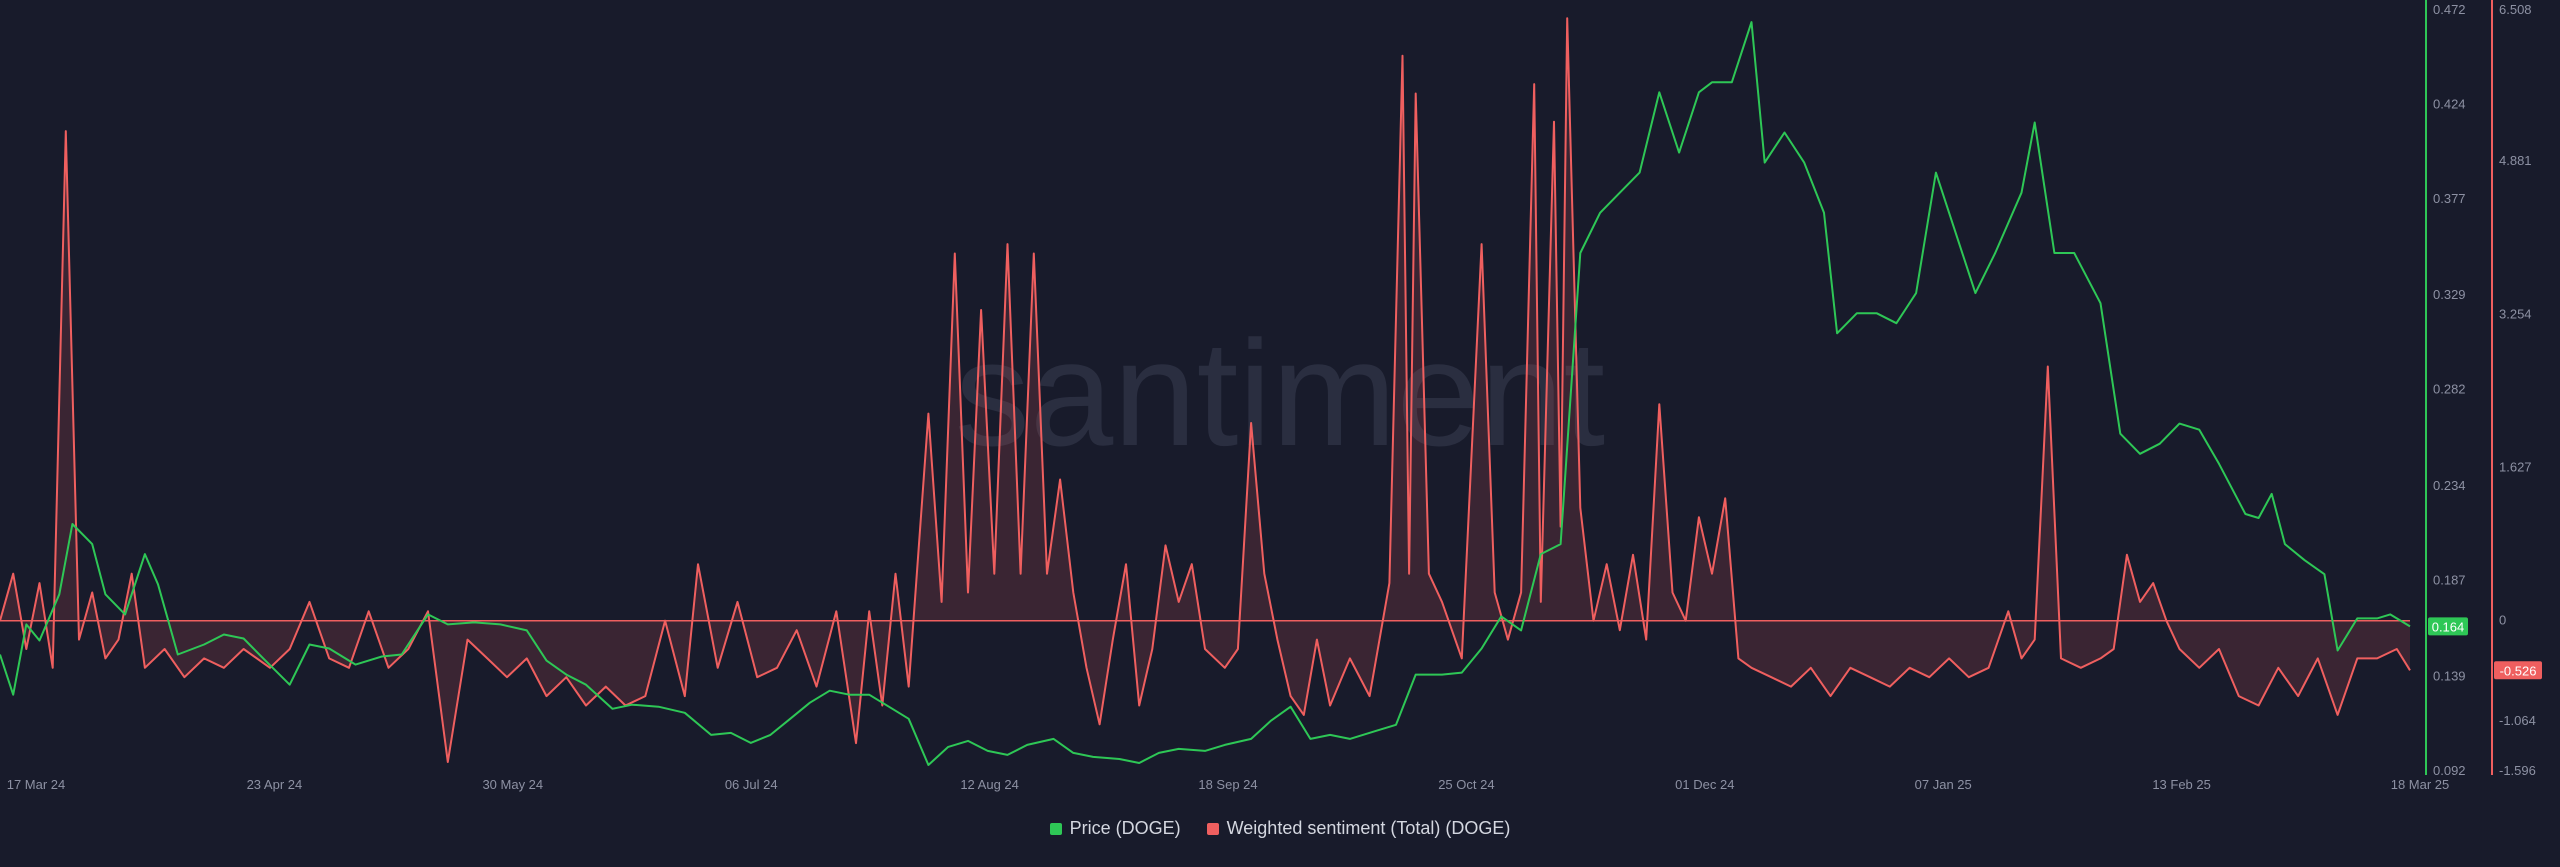  I want to click on x-tick-label: 13 Feb 25, so click(2181, 784).